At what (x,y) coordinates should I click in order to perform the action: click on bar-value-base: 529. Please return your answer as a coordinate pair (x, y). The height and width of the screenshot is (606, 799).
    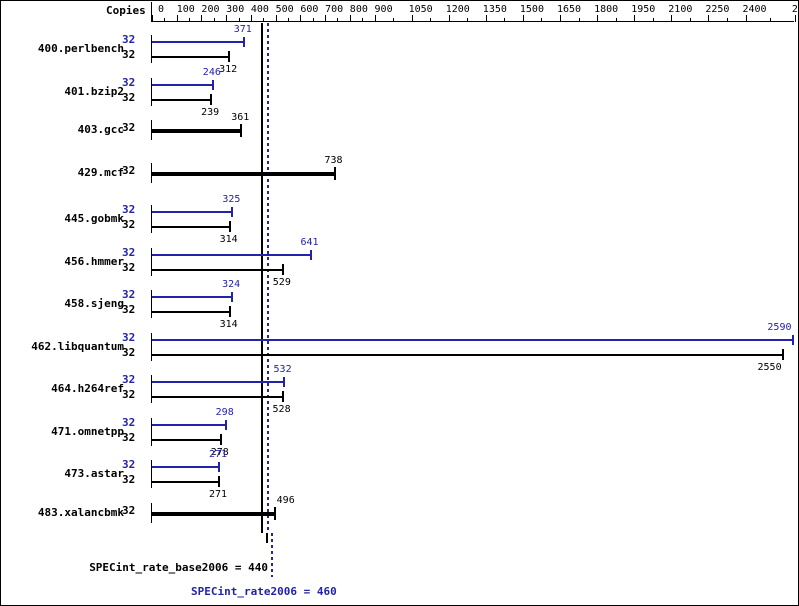
    Looking at the image, I should click on (281, 282).